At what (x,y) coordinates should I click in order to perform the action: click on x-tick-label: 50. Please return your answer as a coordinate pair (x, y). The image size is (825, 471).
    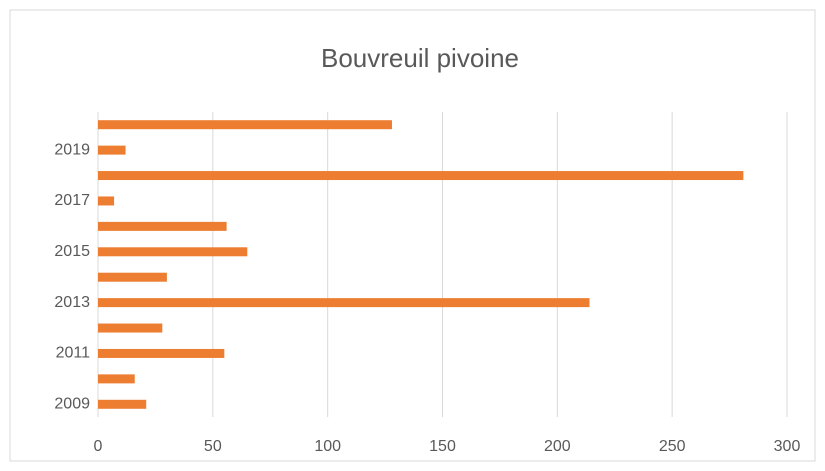
    Looking at the image, I should click on (213, 446).